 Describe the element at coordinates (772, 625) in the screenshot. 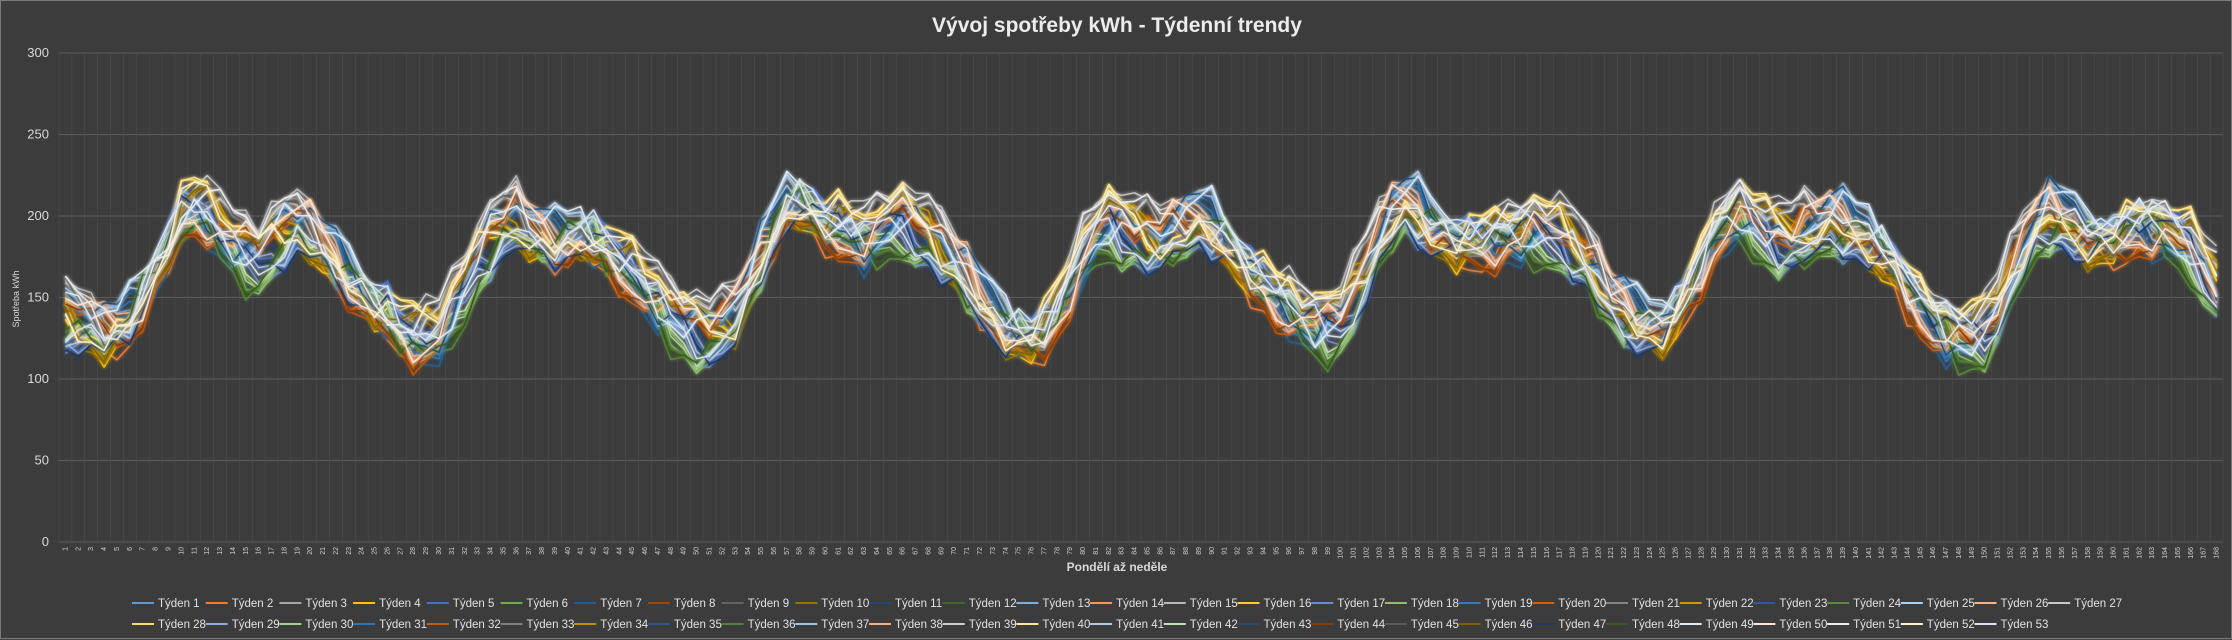

I see `legend-label: Týden 36` at that location.